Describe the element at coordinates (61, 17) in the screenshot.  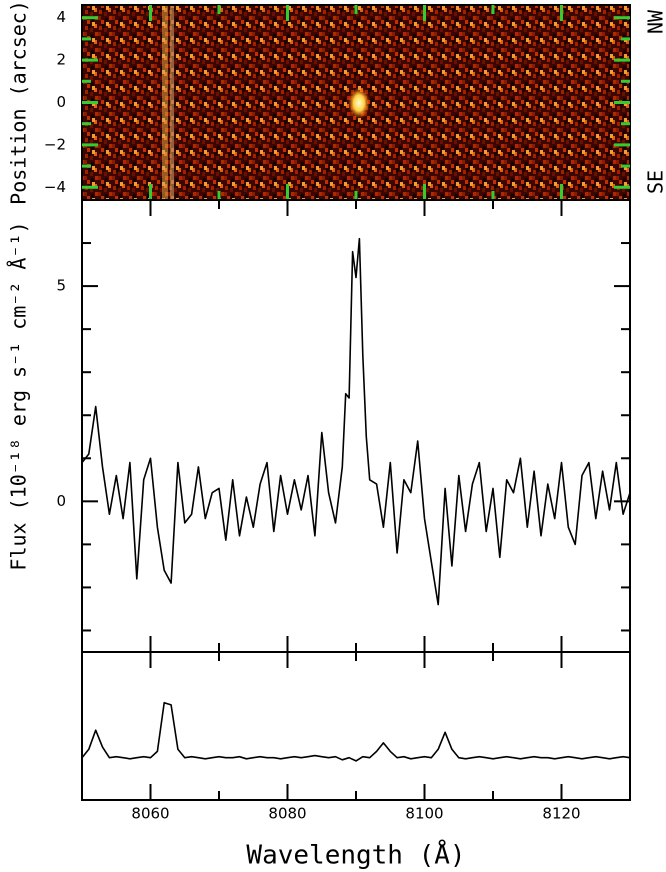
I see `y-tick-label: 4` at that location.